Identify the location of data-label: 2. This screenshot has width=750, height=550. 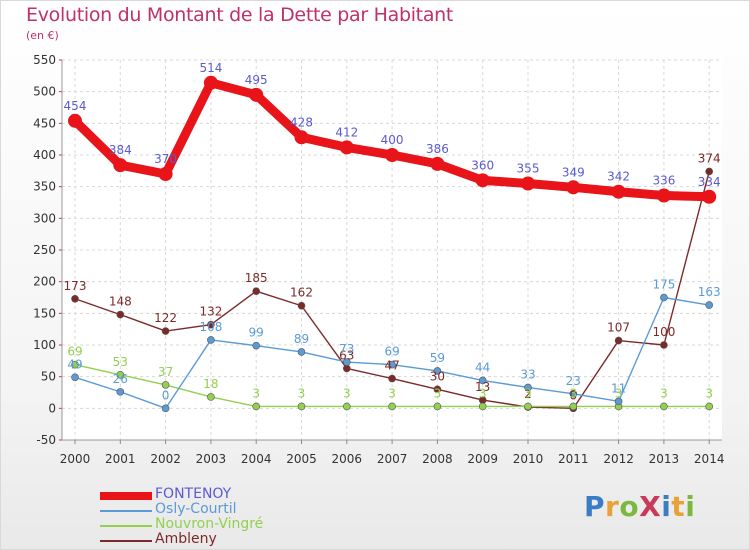
(528, 394).